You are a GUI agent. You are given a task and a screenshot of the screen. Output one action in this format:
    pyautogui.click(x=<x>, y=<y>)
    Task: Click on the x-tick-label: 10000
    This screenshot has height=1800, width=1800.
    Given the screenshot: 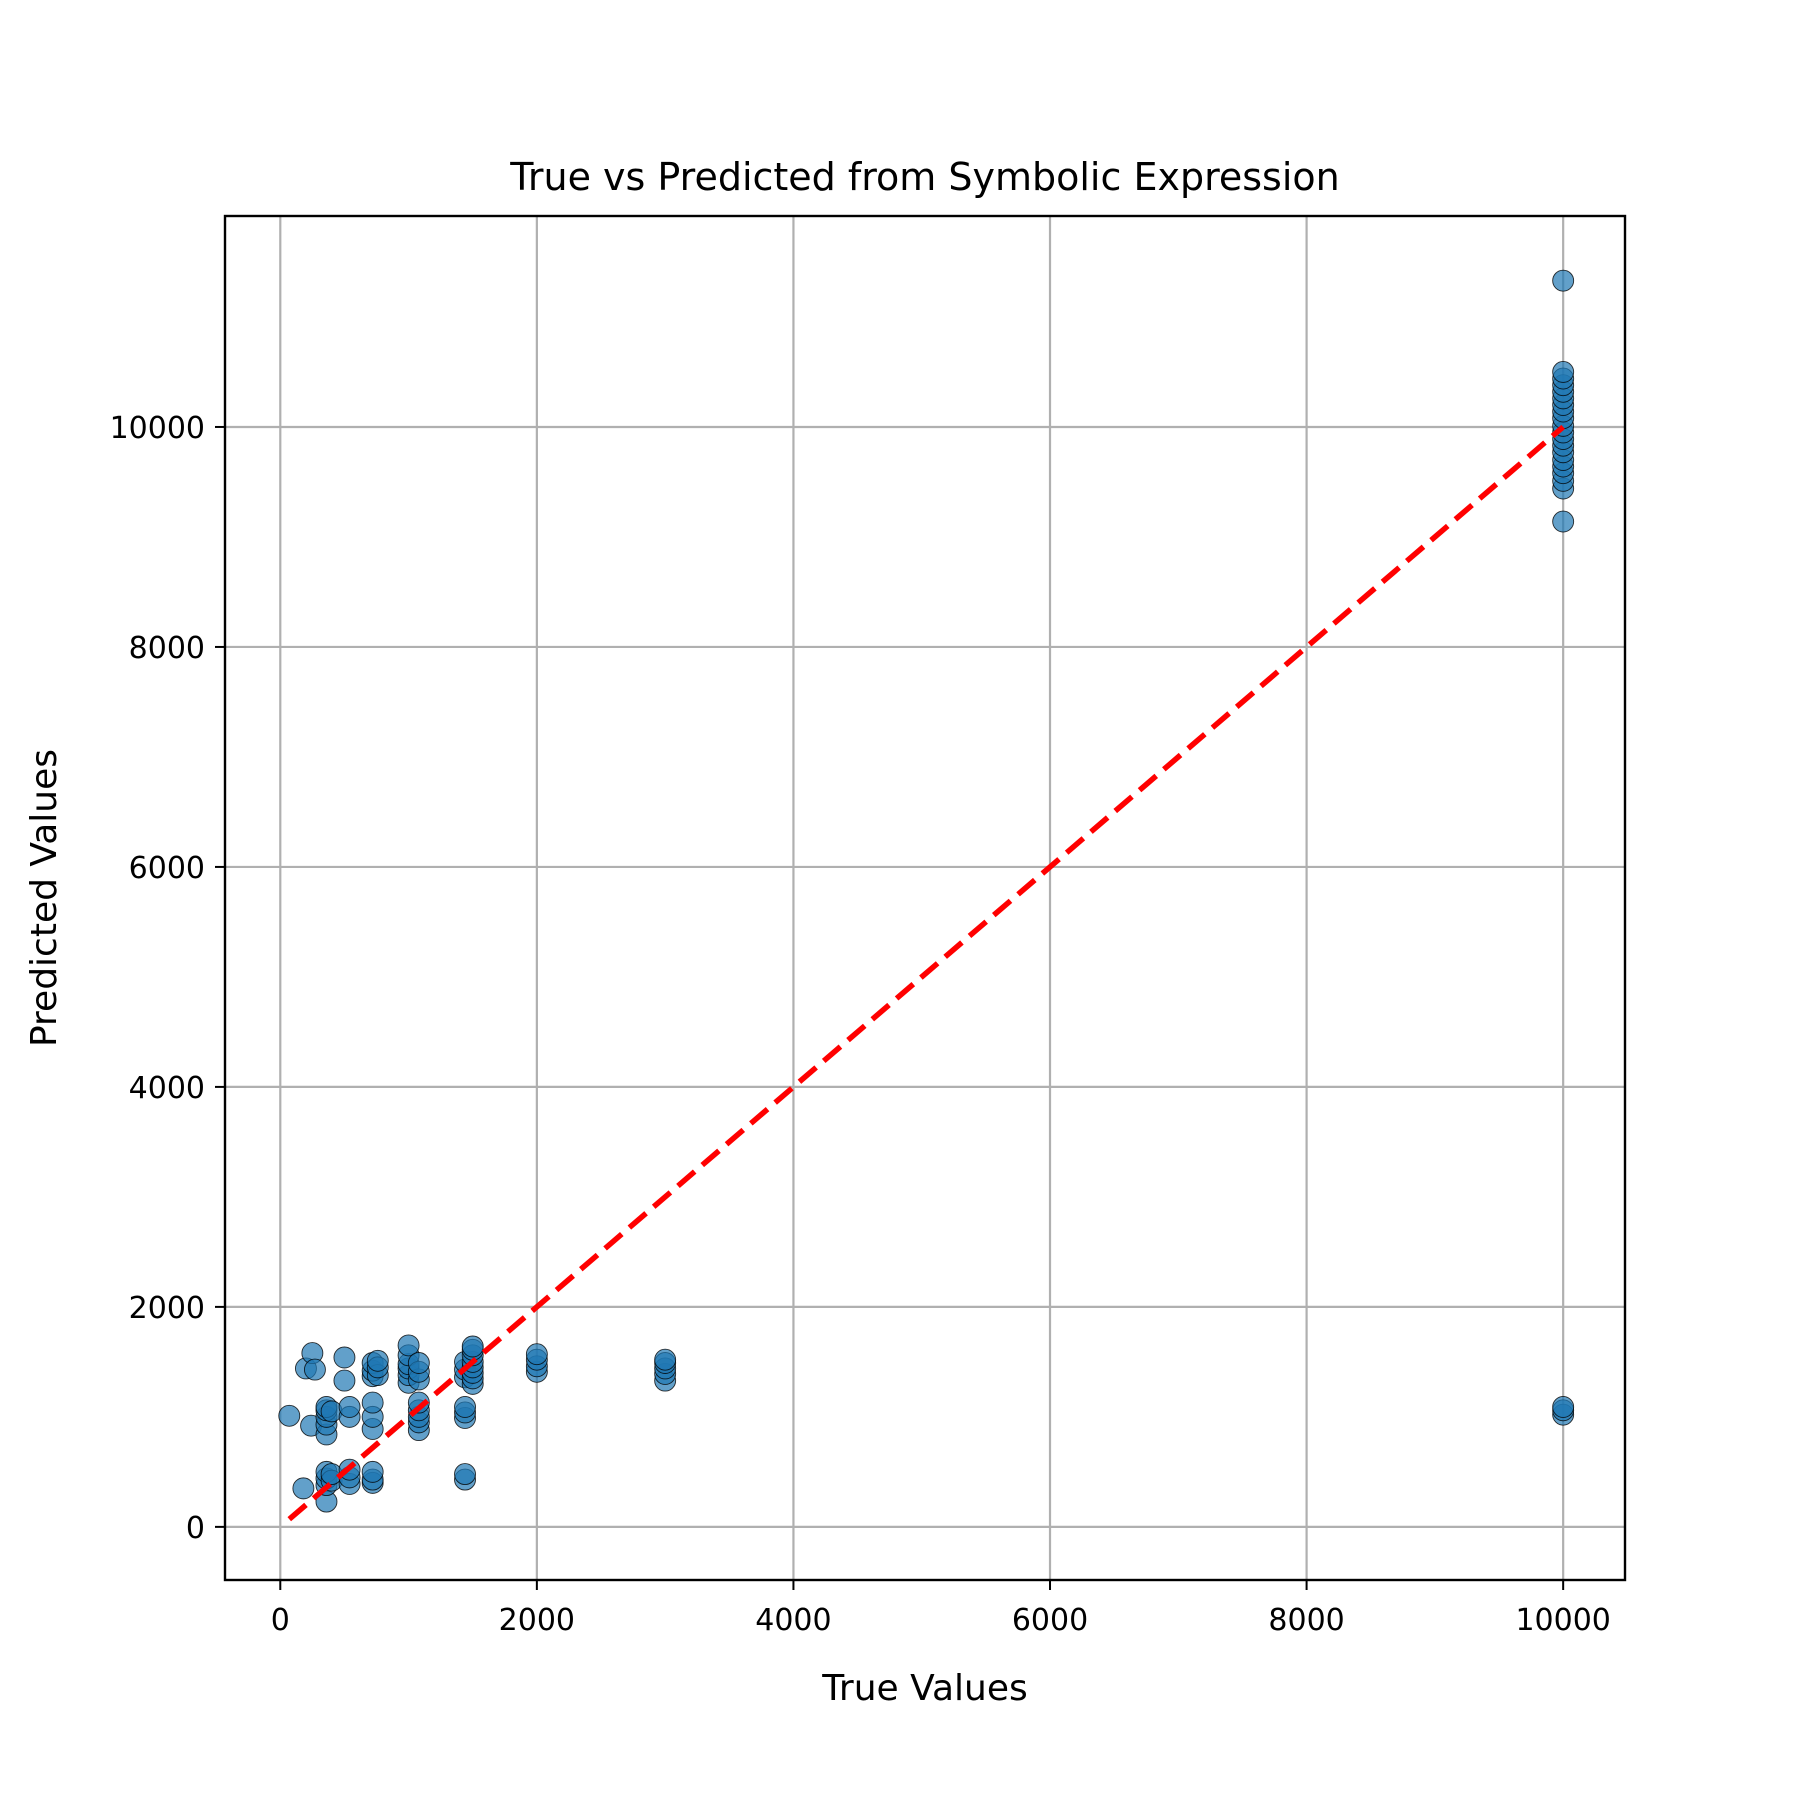 What is the action you would take?
    pyautogui.click(x=1562, y=1620)
    